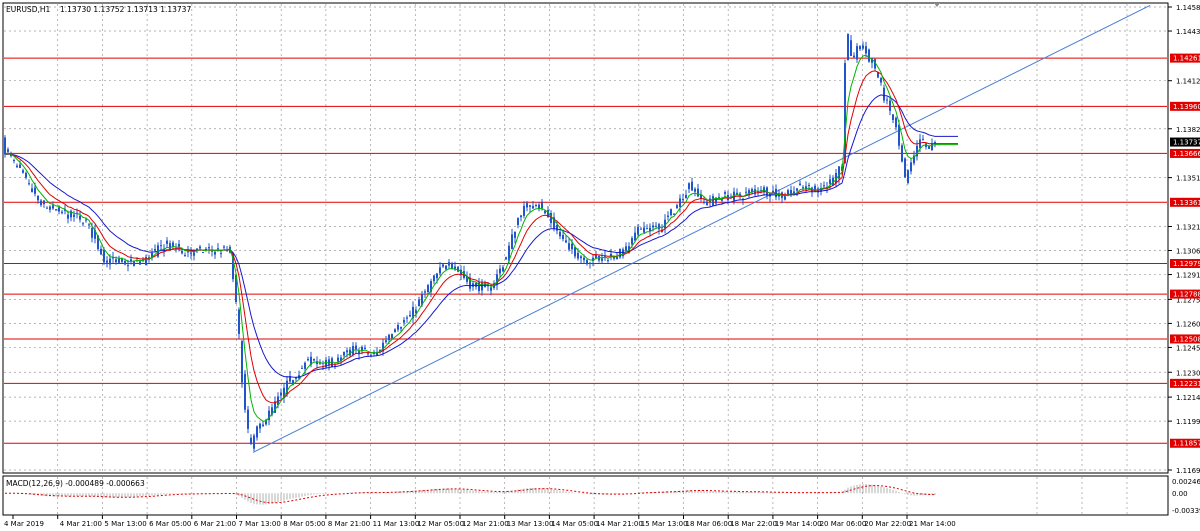 The width and height of the screenshot is (1200, 531). What do you see at coordinates (1188, 471) in the screenshot?
I see `price-tick-label: 1.11690` at bounding box center [1188, 471].